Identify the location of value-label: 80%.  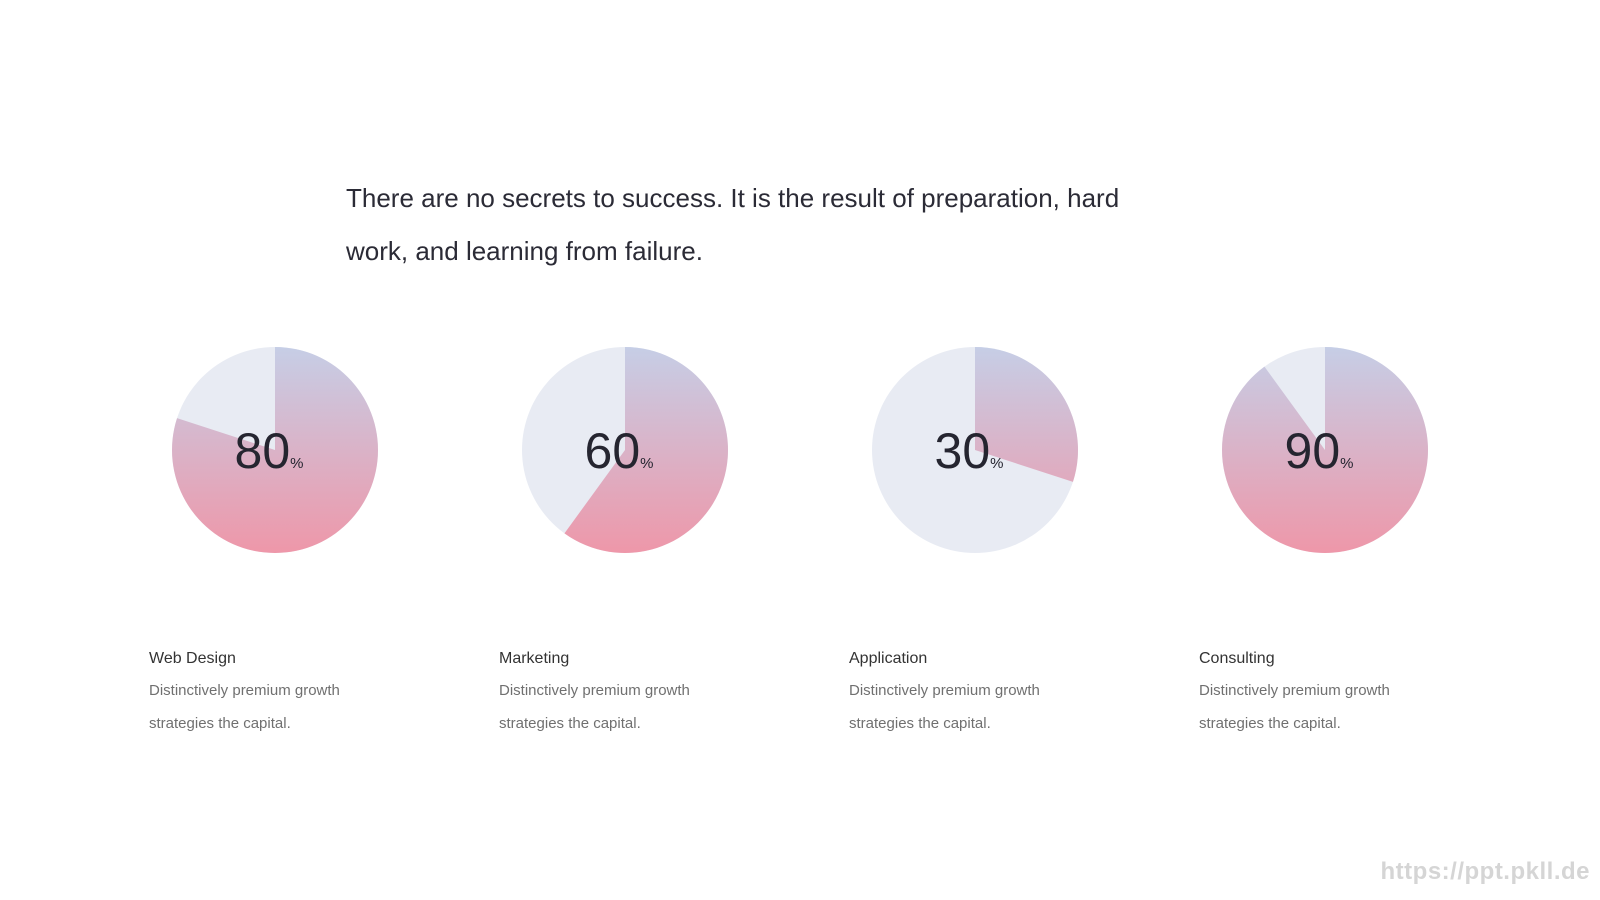
(269, 451).